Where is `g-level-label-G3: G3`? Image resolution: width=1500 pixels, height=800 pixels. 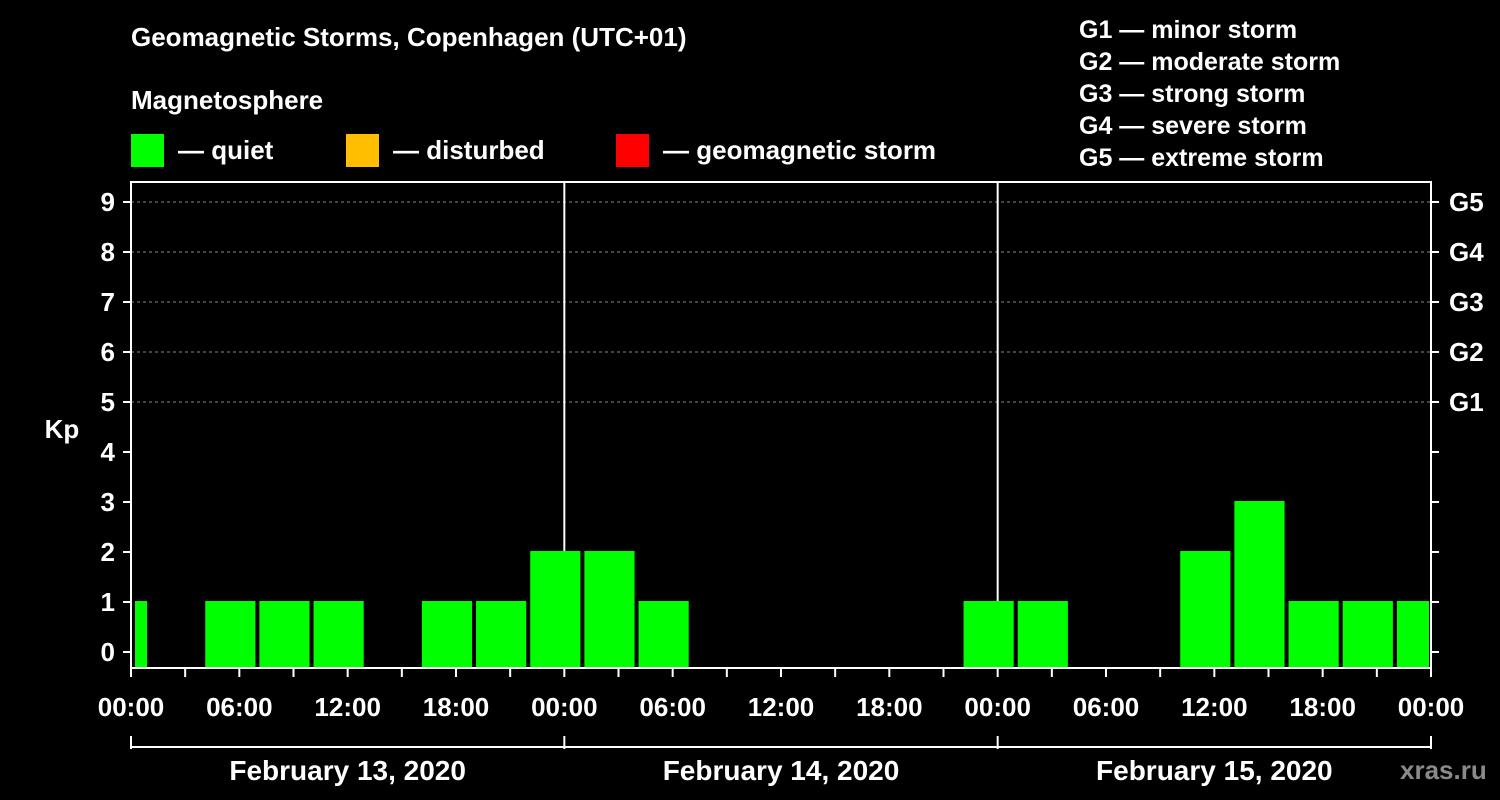
g-level-label-G3: G3 is located at coordinates (1466, 302).